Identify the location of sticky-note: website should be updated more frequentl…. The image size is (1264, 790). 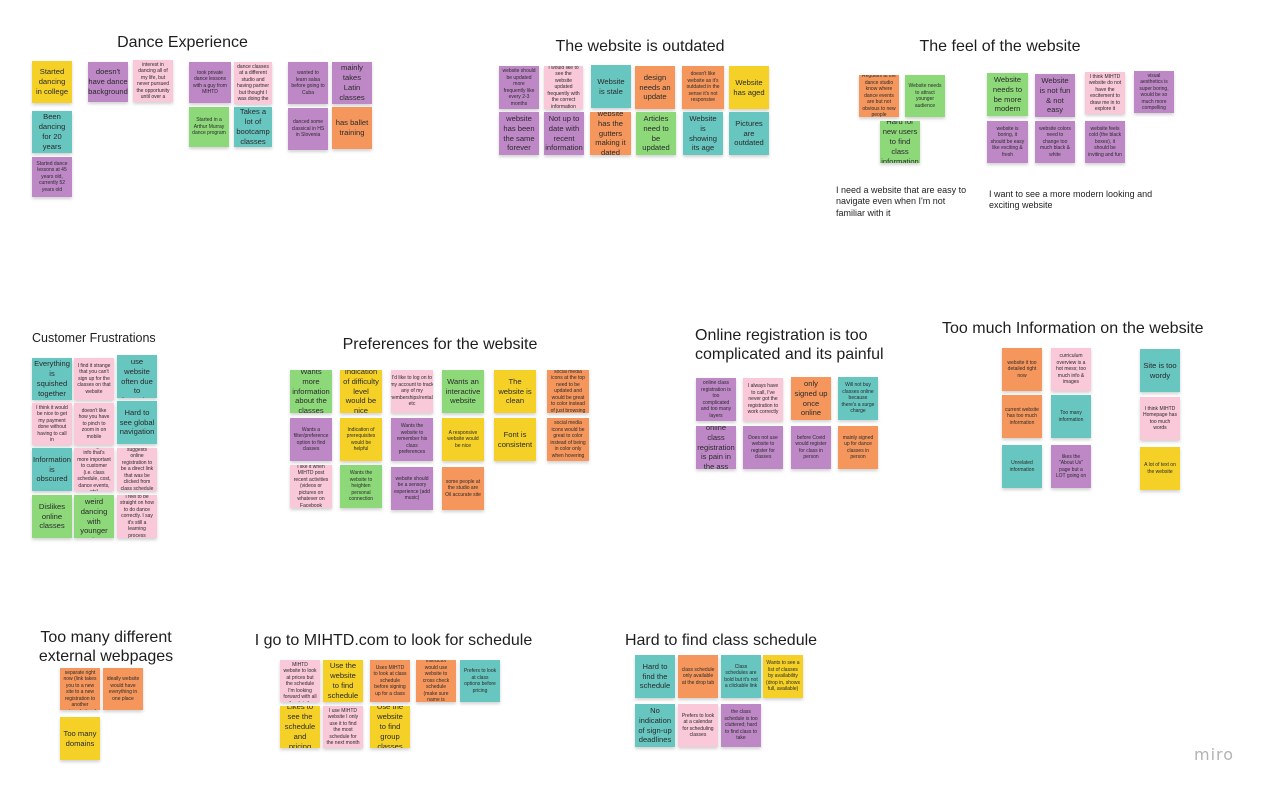
(519, 87).